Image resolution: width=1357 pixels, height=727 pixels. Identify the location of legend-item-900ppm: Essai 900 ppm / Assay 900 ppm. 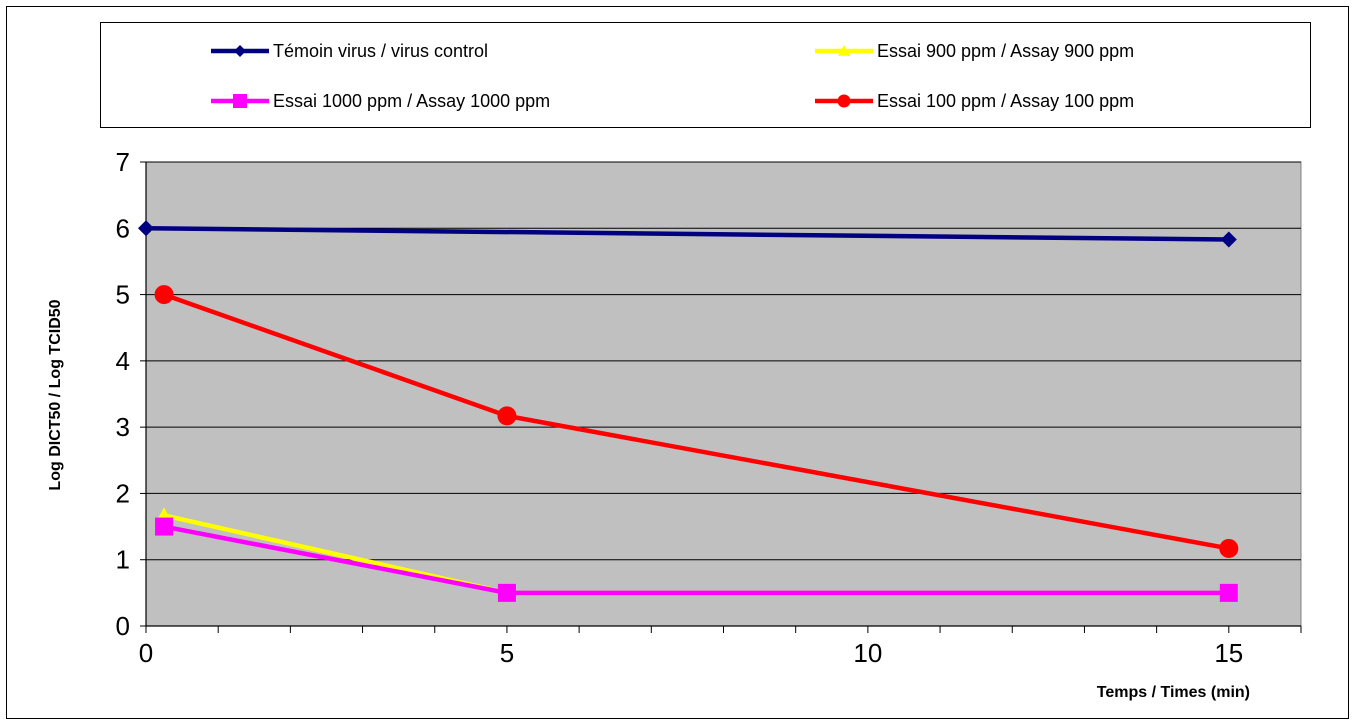
(973, 51).